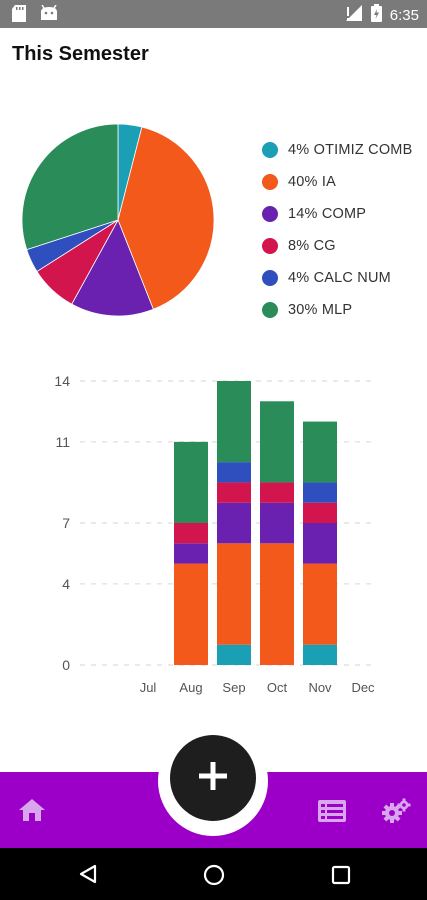 This screenshot has width=427, height=900. I want to click on legend-item: 4% OTIMIZ COMB, so click(337, 150).